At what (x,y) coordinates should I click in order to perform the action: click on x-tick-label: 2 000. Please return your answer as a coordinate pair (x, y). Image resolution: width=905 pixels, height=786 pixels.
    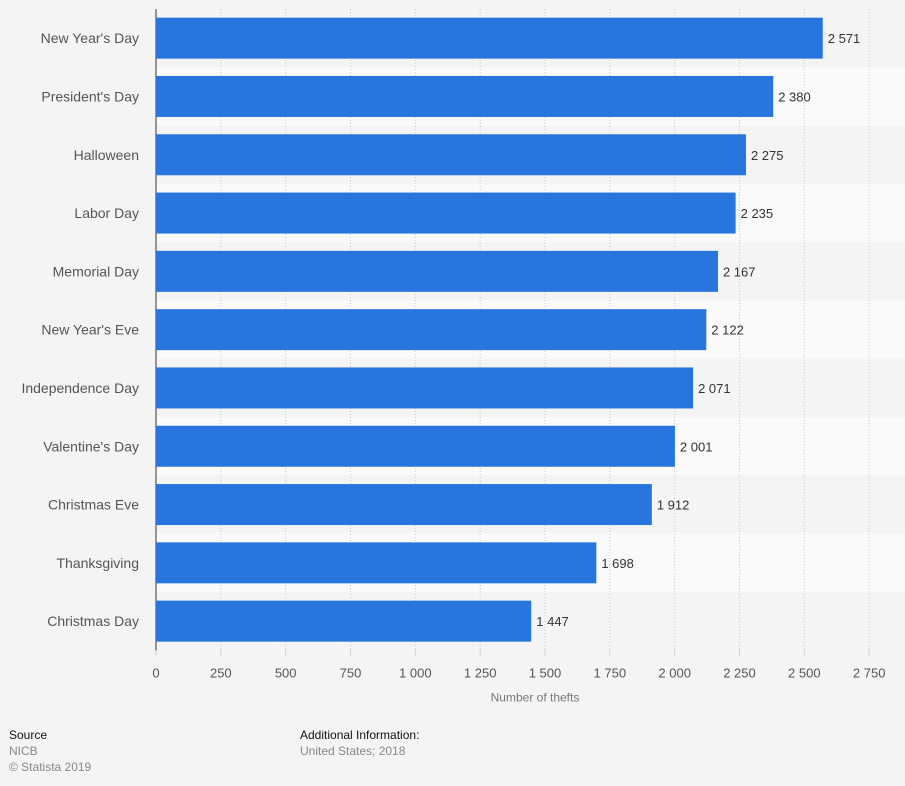
    Looking at the image, I should click on (674, 672).